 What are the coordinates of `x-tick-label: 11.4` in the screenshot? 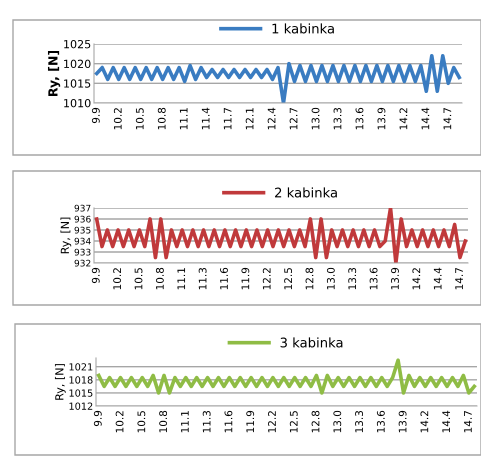 It's located at (206, 119).